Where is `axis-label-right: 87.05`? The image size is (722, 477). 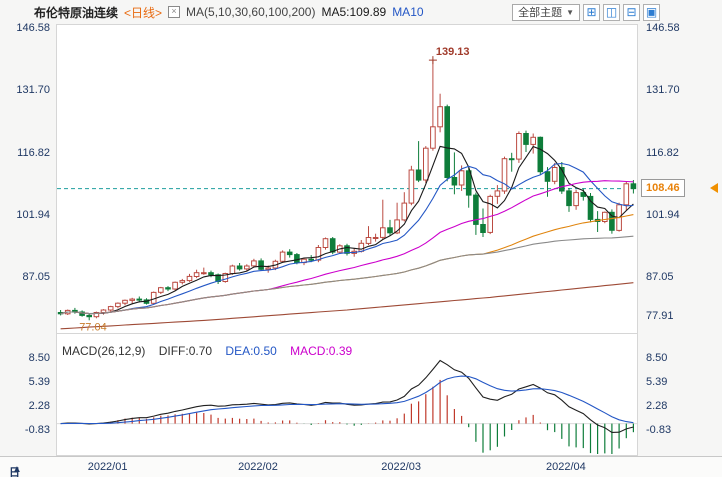 axis-label-right: 87.05 is located at coordinates (660, 277).